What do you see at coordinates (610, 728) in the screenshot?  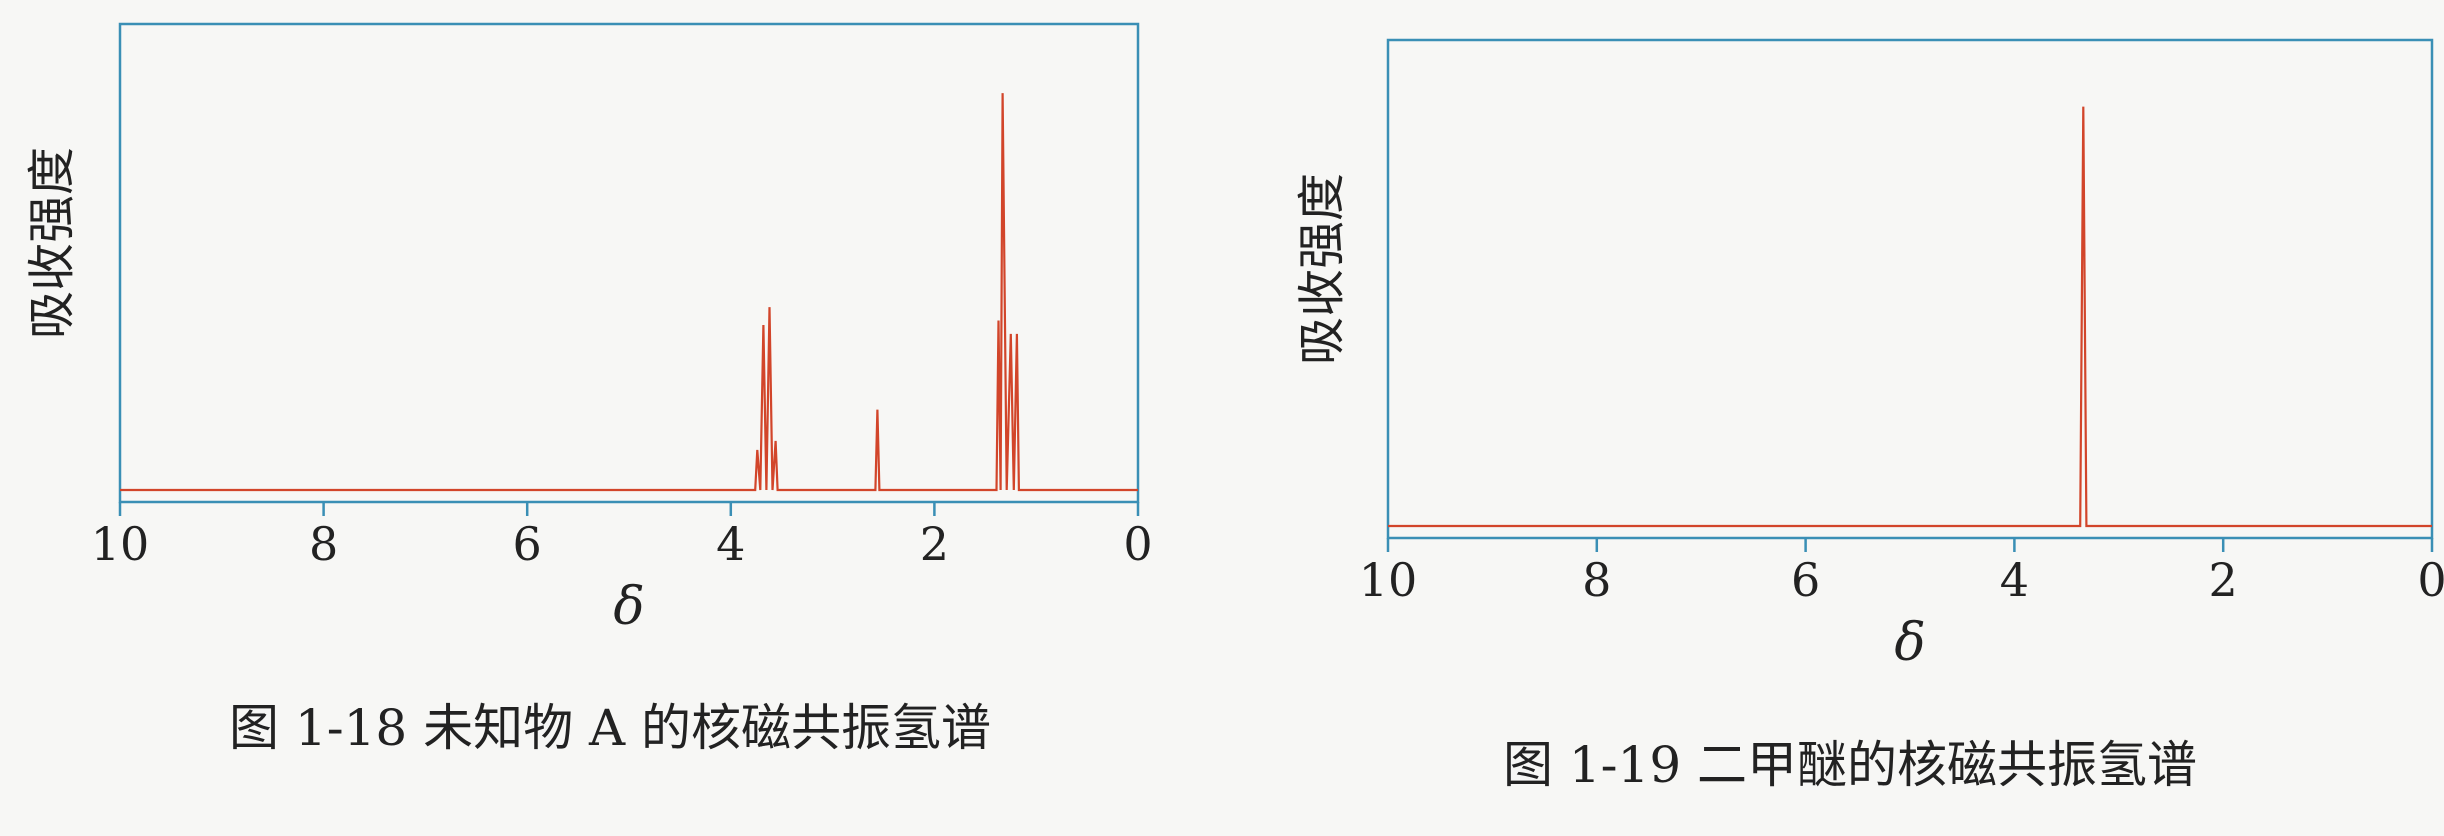 I see `figure-caption: 图 1-18 未知物 A 的核磁共振氢谱` at bounding box center [610, 728].